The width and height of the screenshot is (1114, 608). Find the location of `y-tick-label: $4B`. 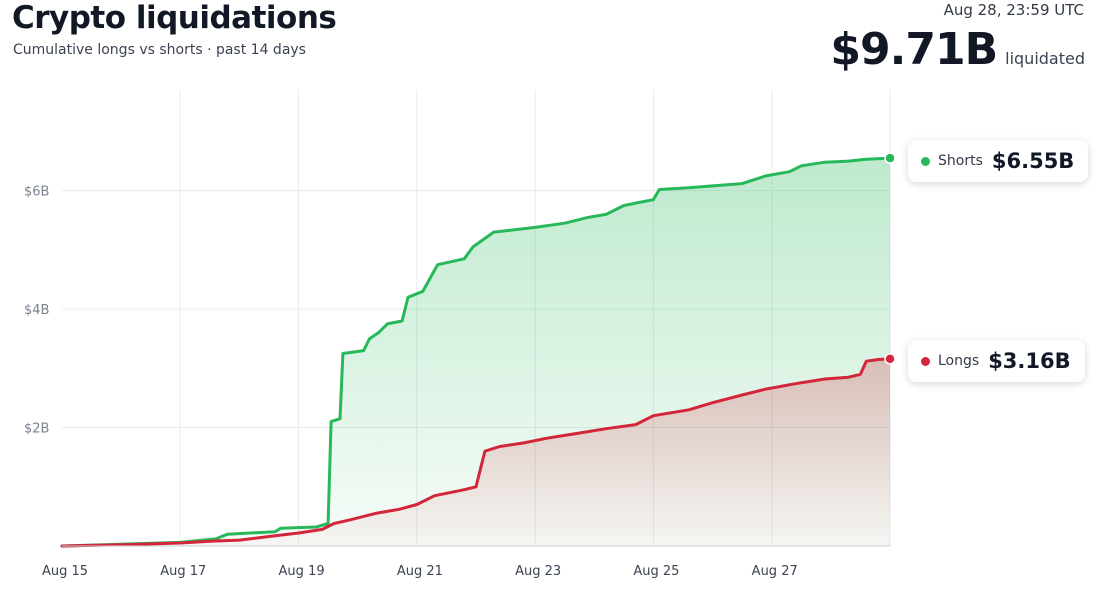

y-tick-label: $4B is located at coordinates (36, 310).